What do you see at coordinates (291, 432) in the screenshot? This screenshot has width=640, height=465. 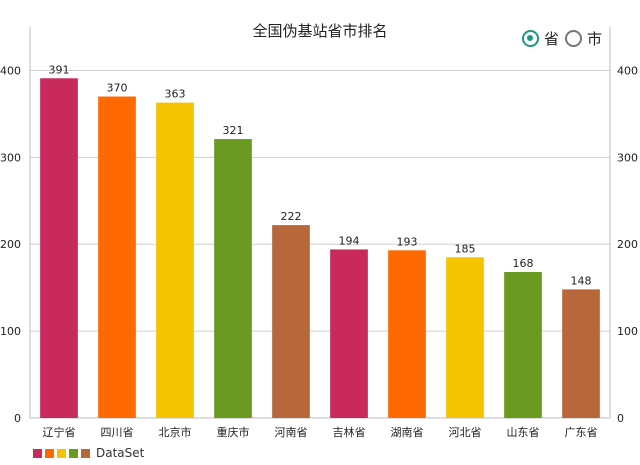 I see `x-tick-label: 河南省` at bounding box center [291, 432].